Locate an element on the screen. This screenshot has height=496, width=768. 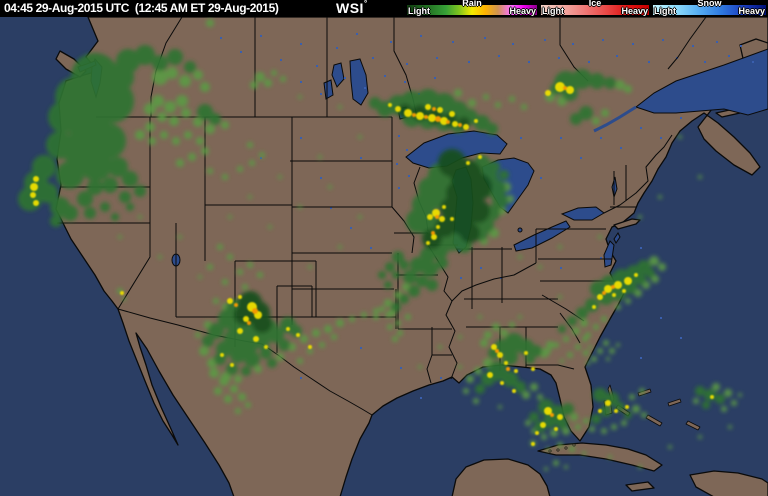
legend-snow-gradient is located at coordinates (709, 10).